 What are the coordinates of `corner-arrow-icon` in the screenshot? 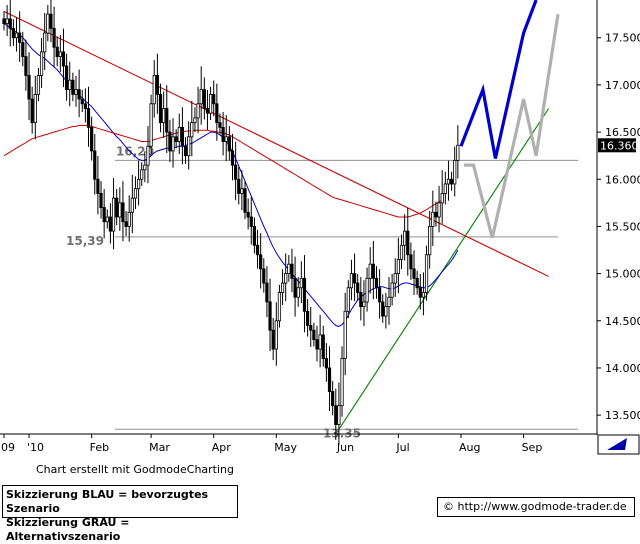 It's located at (617, 444).